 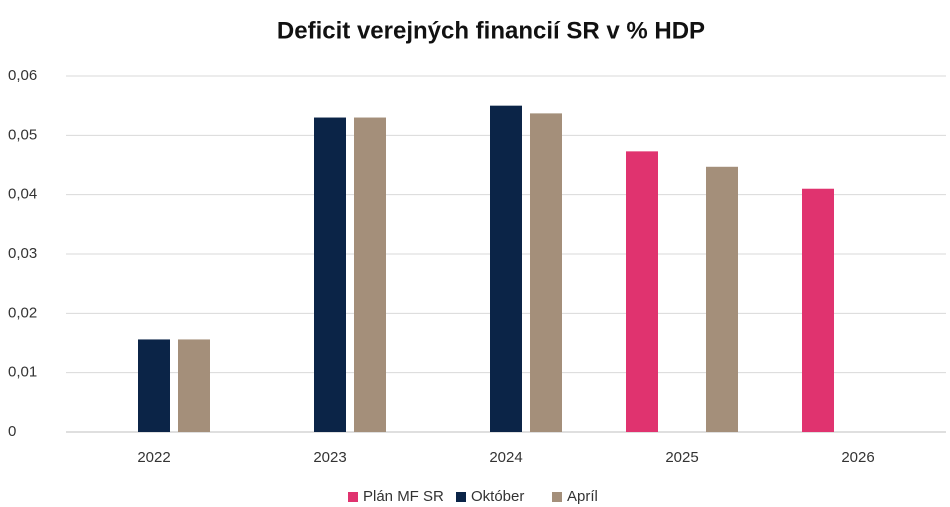 What do you see at coordinates (681, 457) in the screenshot?
I see `x-tick-label: 2025` at bounding box center [681, 457].